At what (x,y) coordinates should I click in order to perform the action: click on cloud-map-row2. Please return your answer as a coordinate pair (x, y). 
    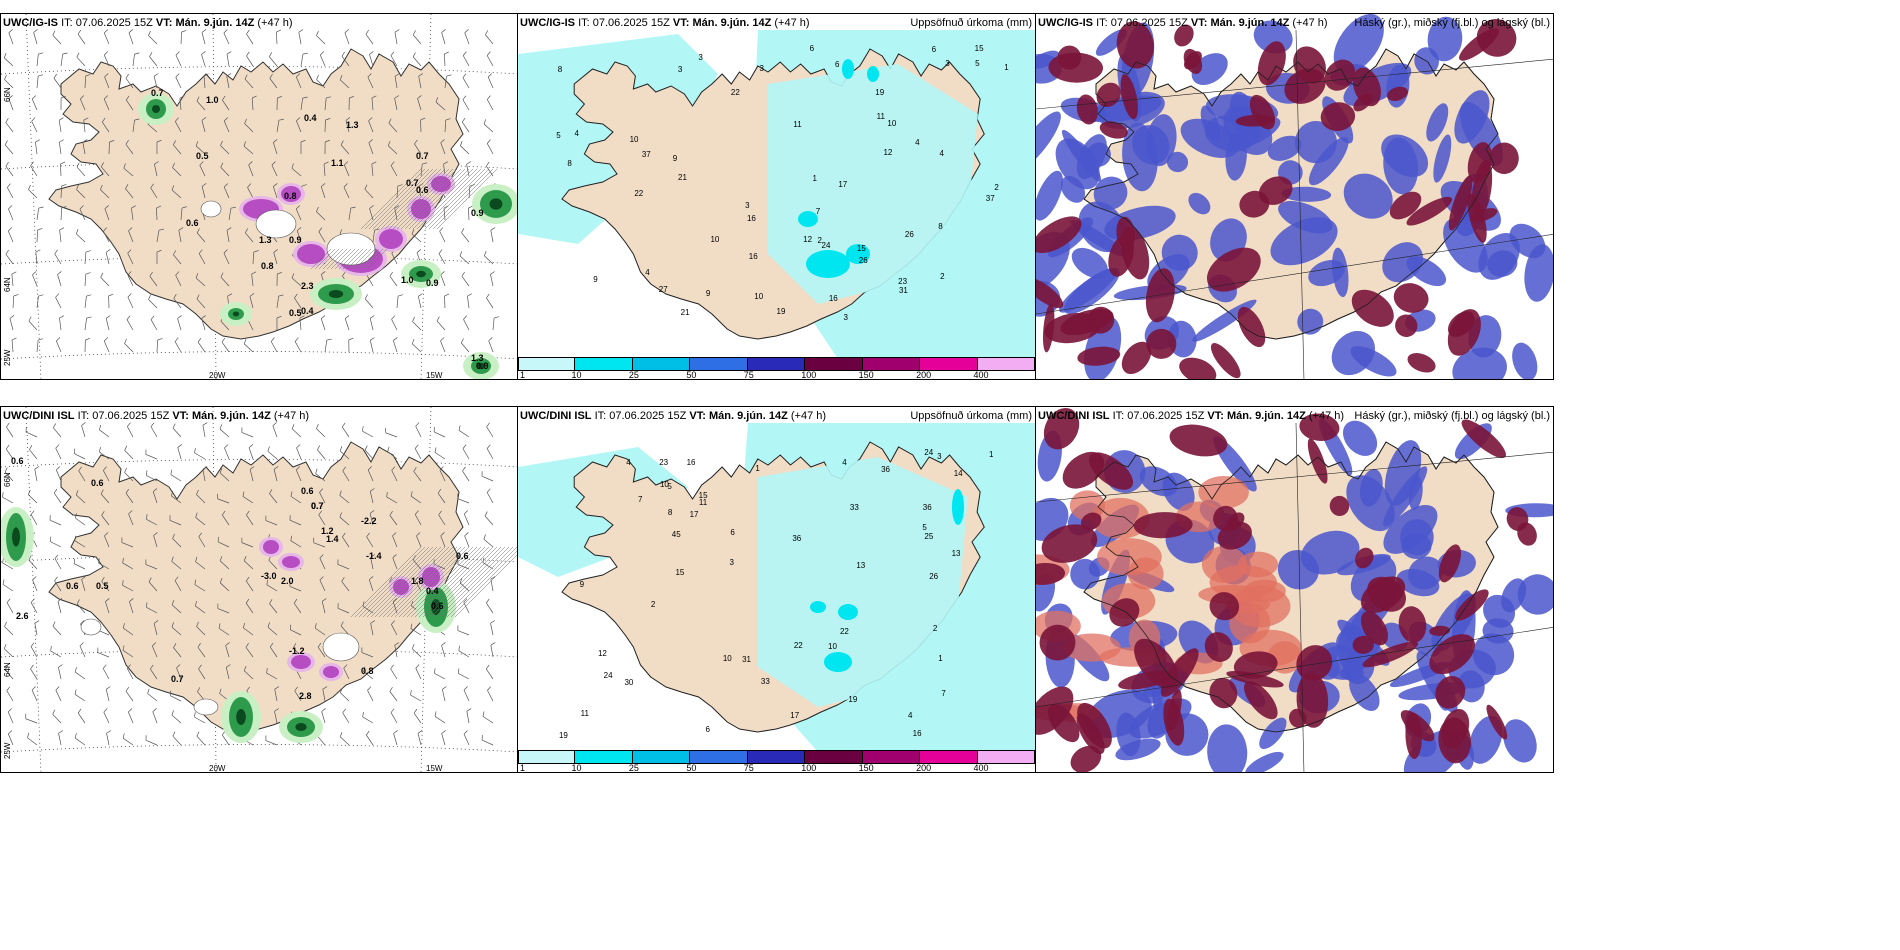
    Looking at the image, I should click on (1294, 589).